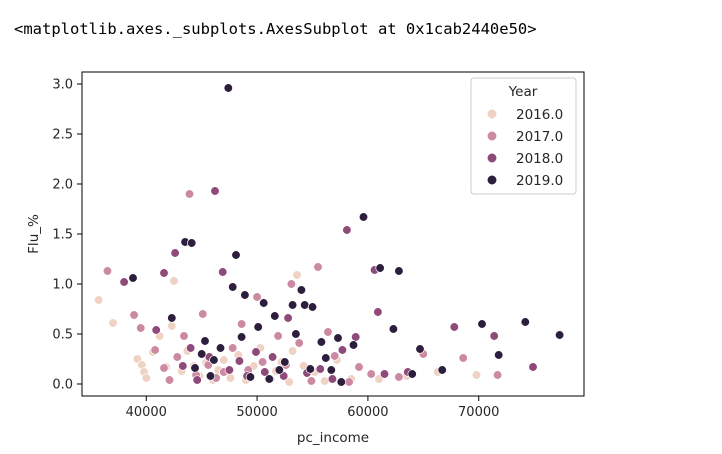  I want to click on y-axis-label: Flu_%, so click(34, 234).